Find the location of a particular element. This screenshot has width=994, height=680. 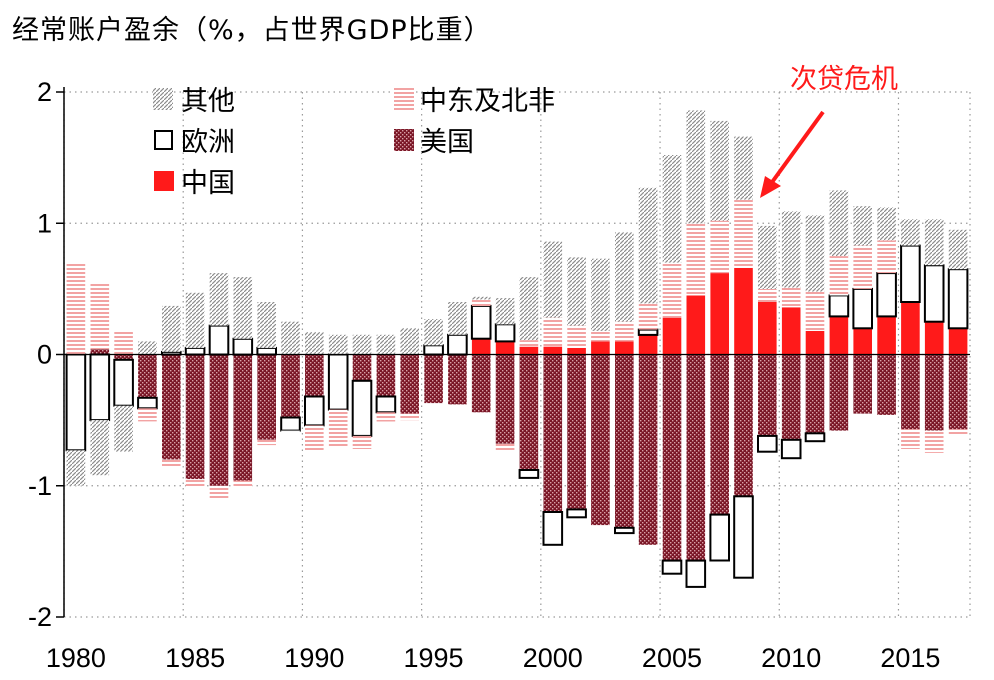

legend-swatch-europe is located at coordinates (163, 140).